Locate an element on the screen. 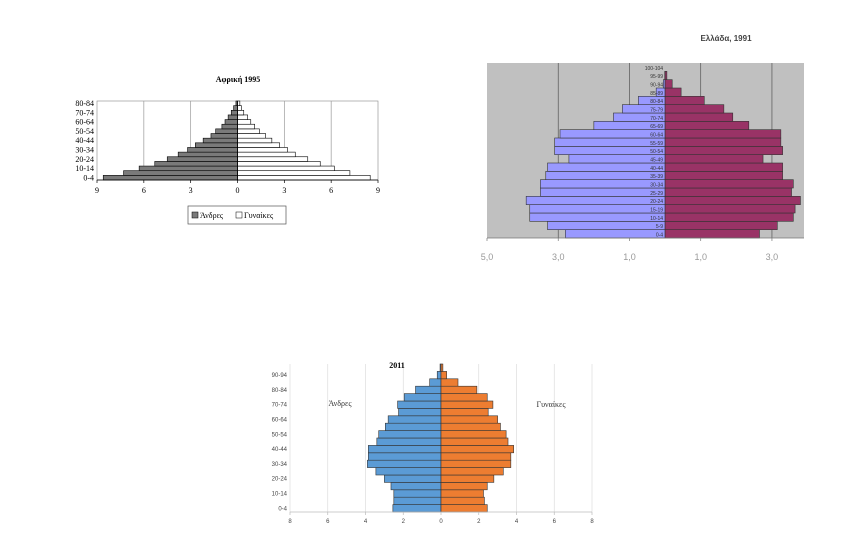  category-label: 65-69 is located at coordinates (656, 127).